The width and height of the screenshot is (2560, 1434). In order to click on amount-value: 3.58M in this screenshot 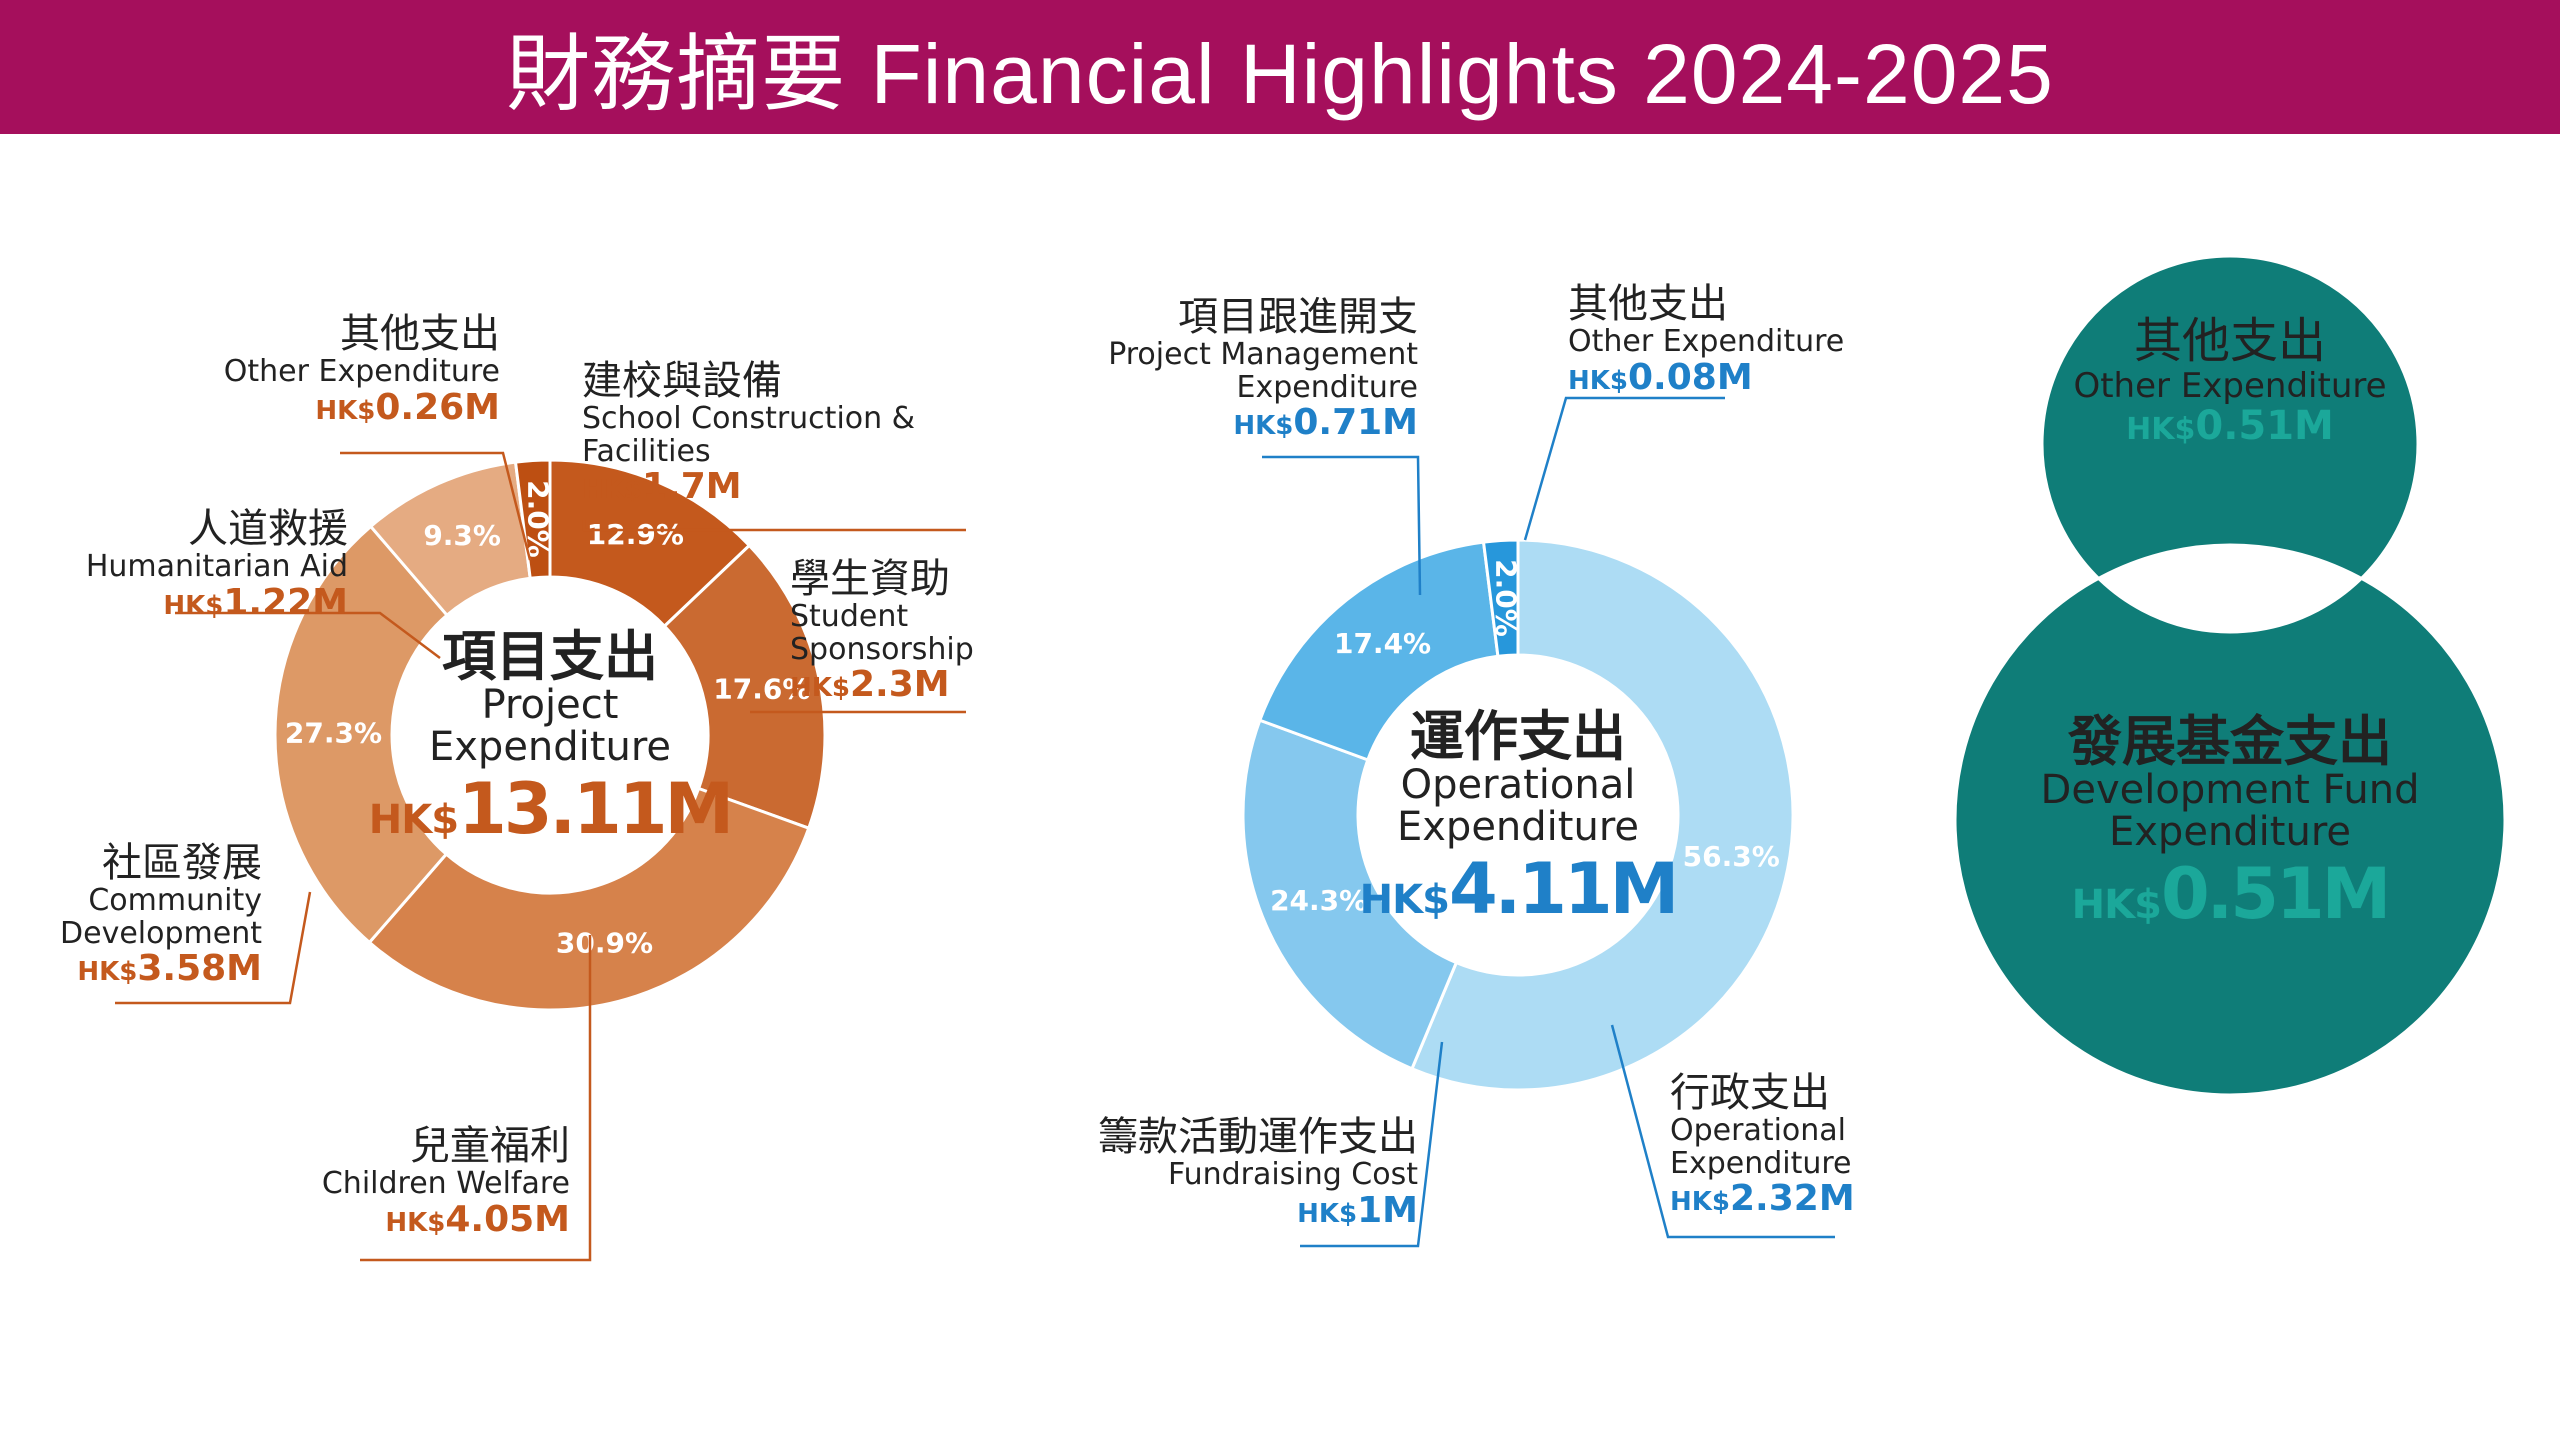, I will do `click(199, 968)`.